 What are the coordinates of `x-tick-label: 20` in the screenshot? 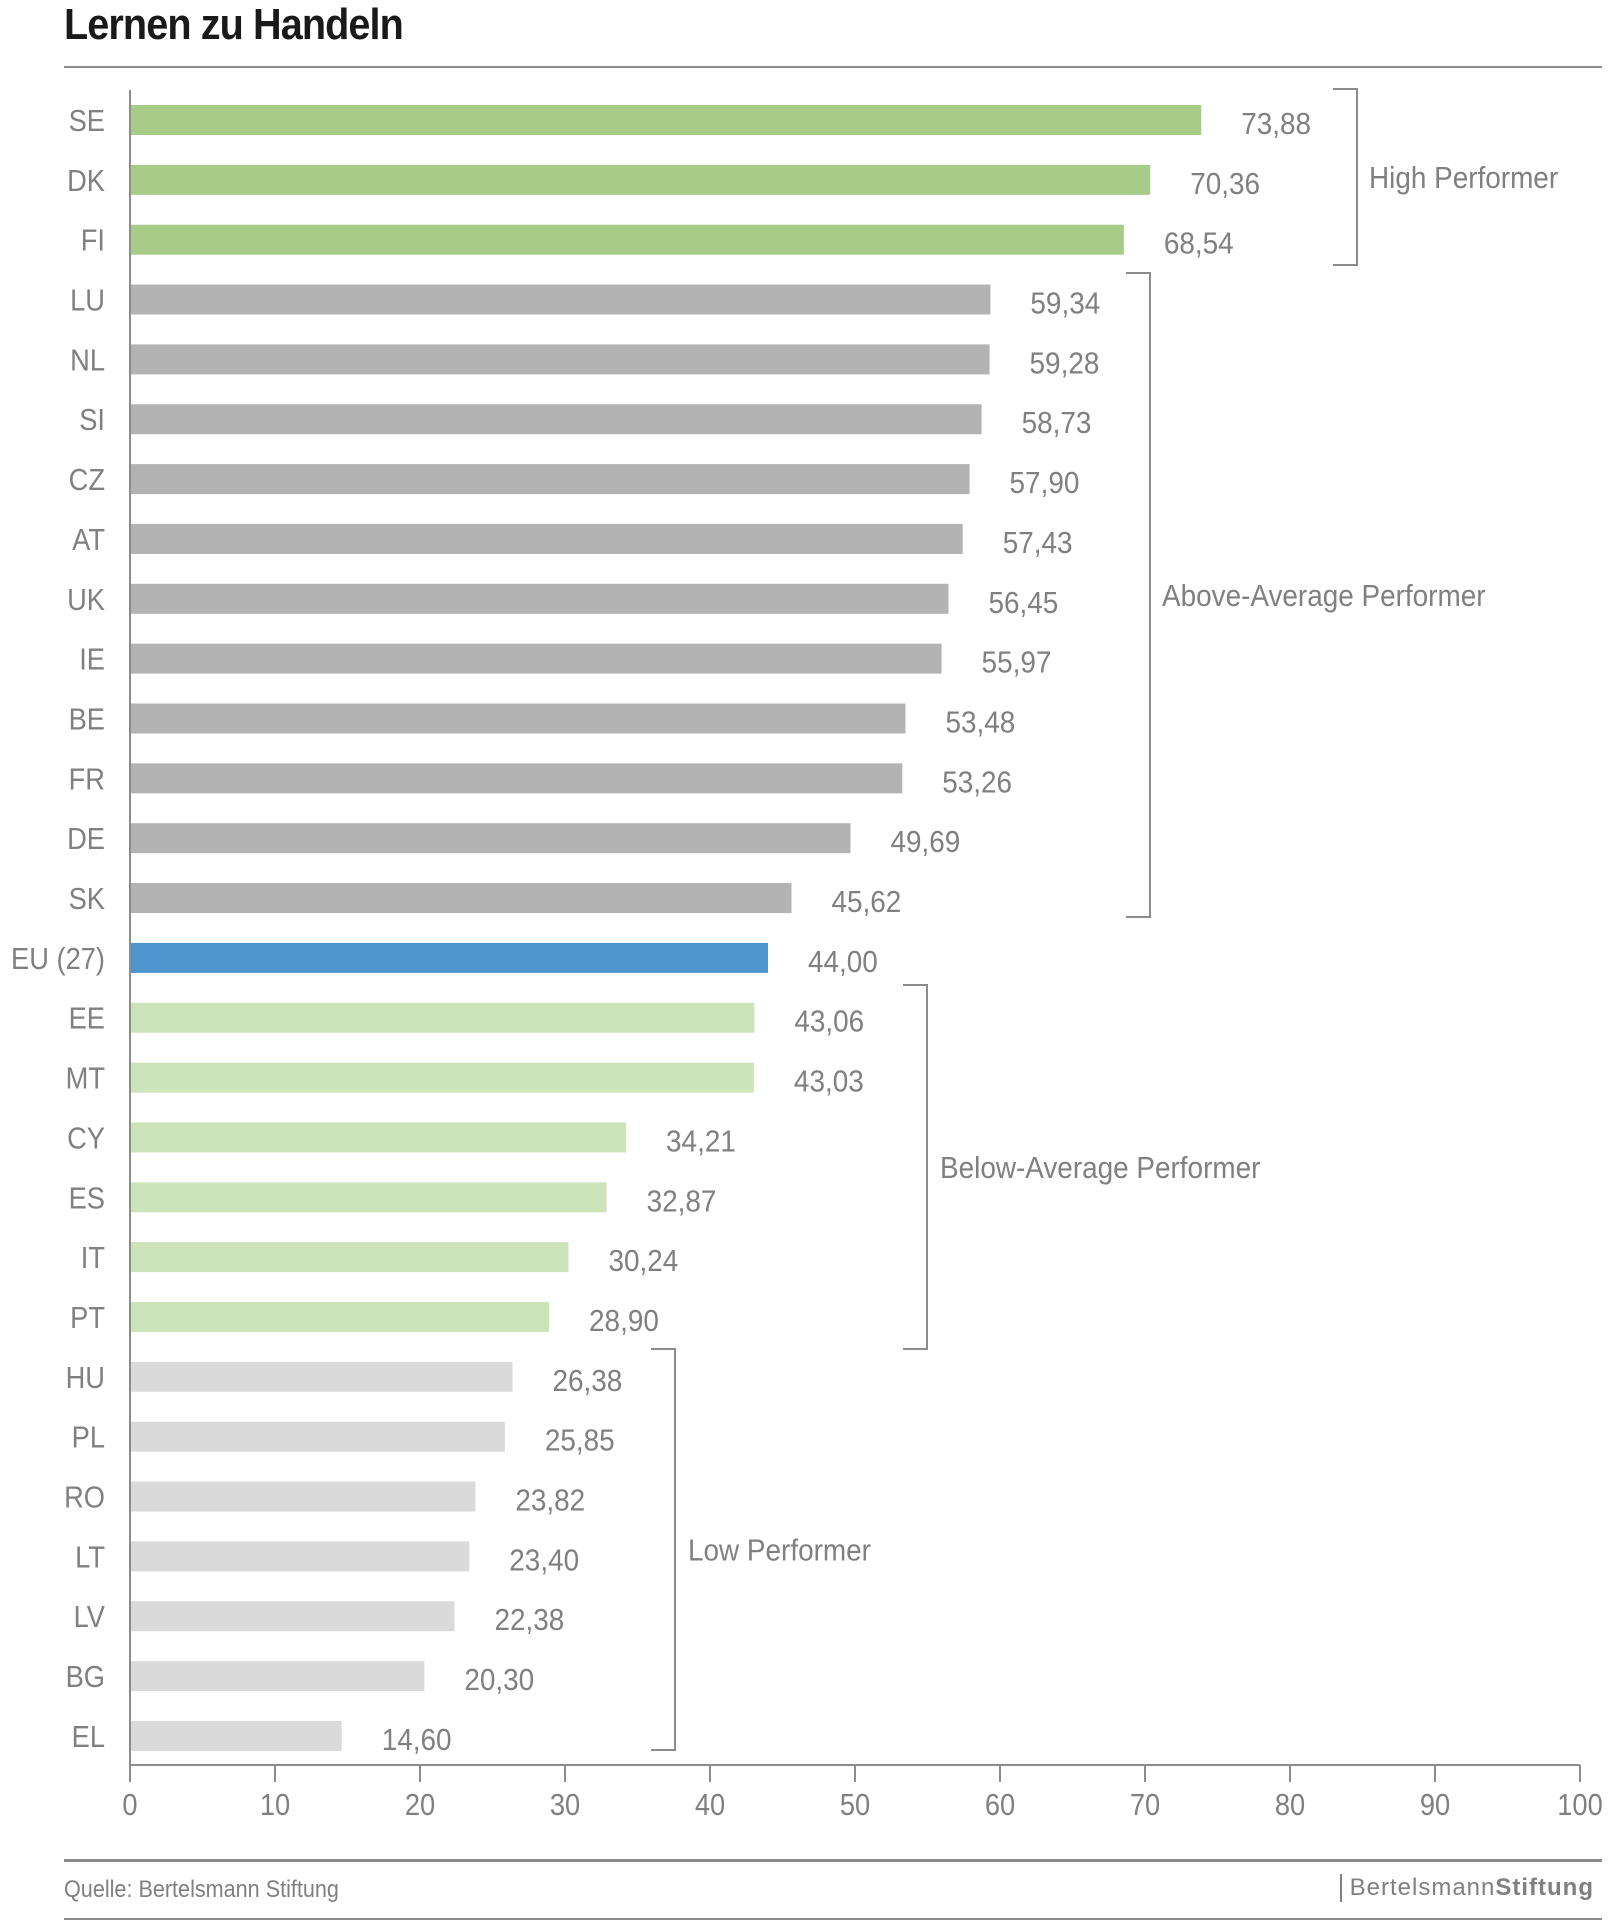 It's located at (420, 1805).